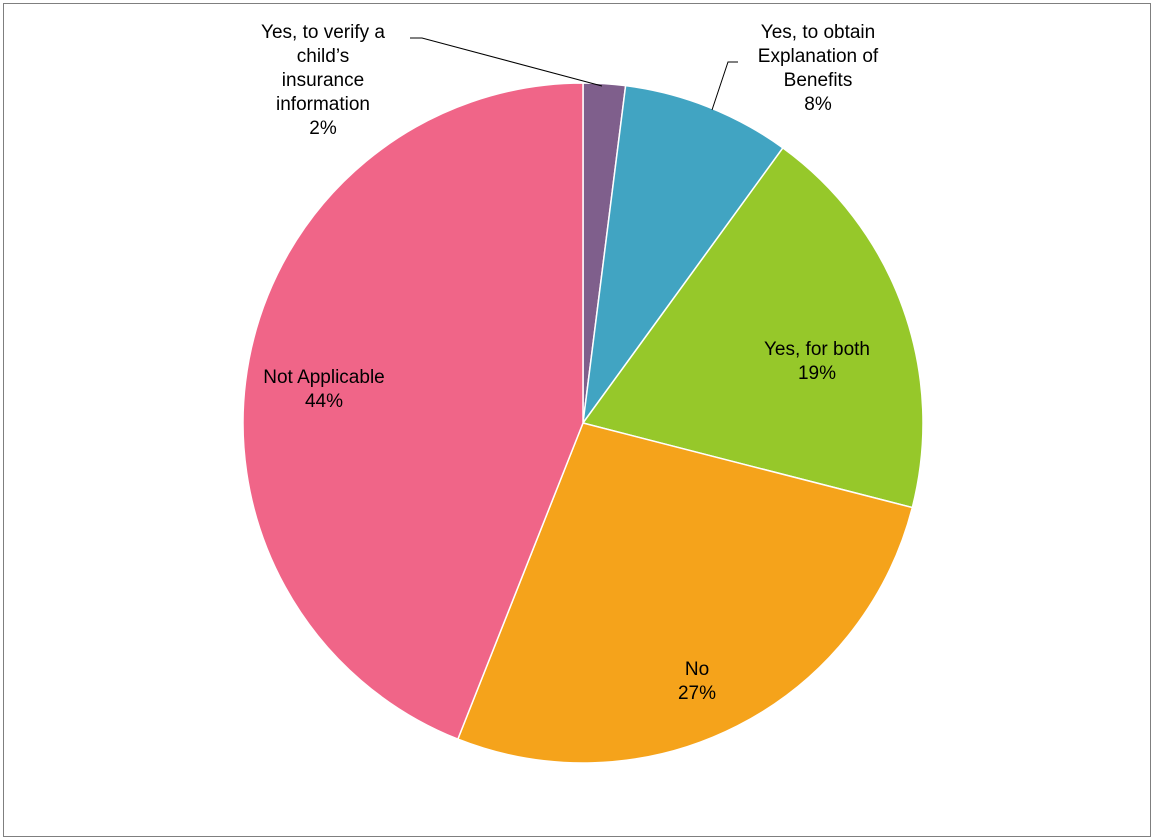 This screenshot has height=840, width=1154. Describe the element at coordinates (817, 349) in the screenshot. I see `data-label-line: Yes, for both` at that location.